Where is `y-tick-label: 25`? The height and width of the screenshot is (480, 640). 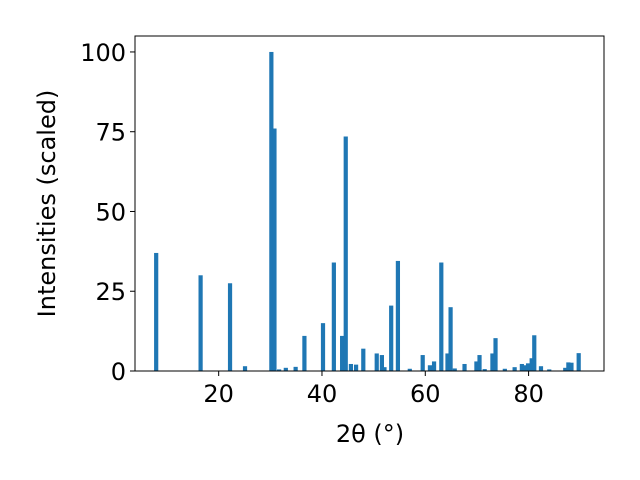
y-tick-label: 25 is located at coordinates (110, 292).